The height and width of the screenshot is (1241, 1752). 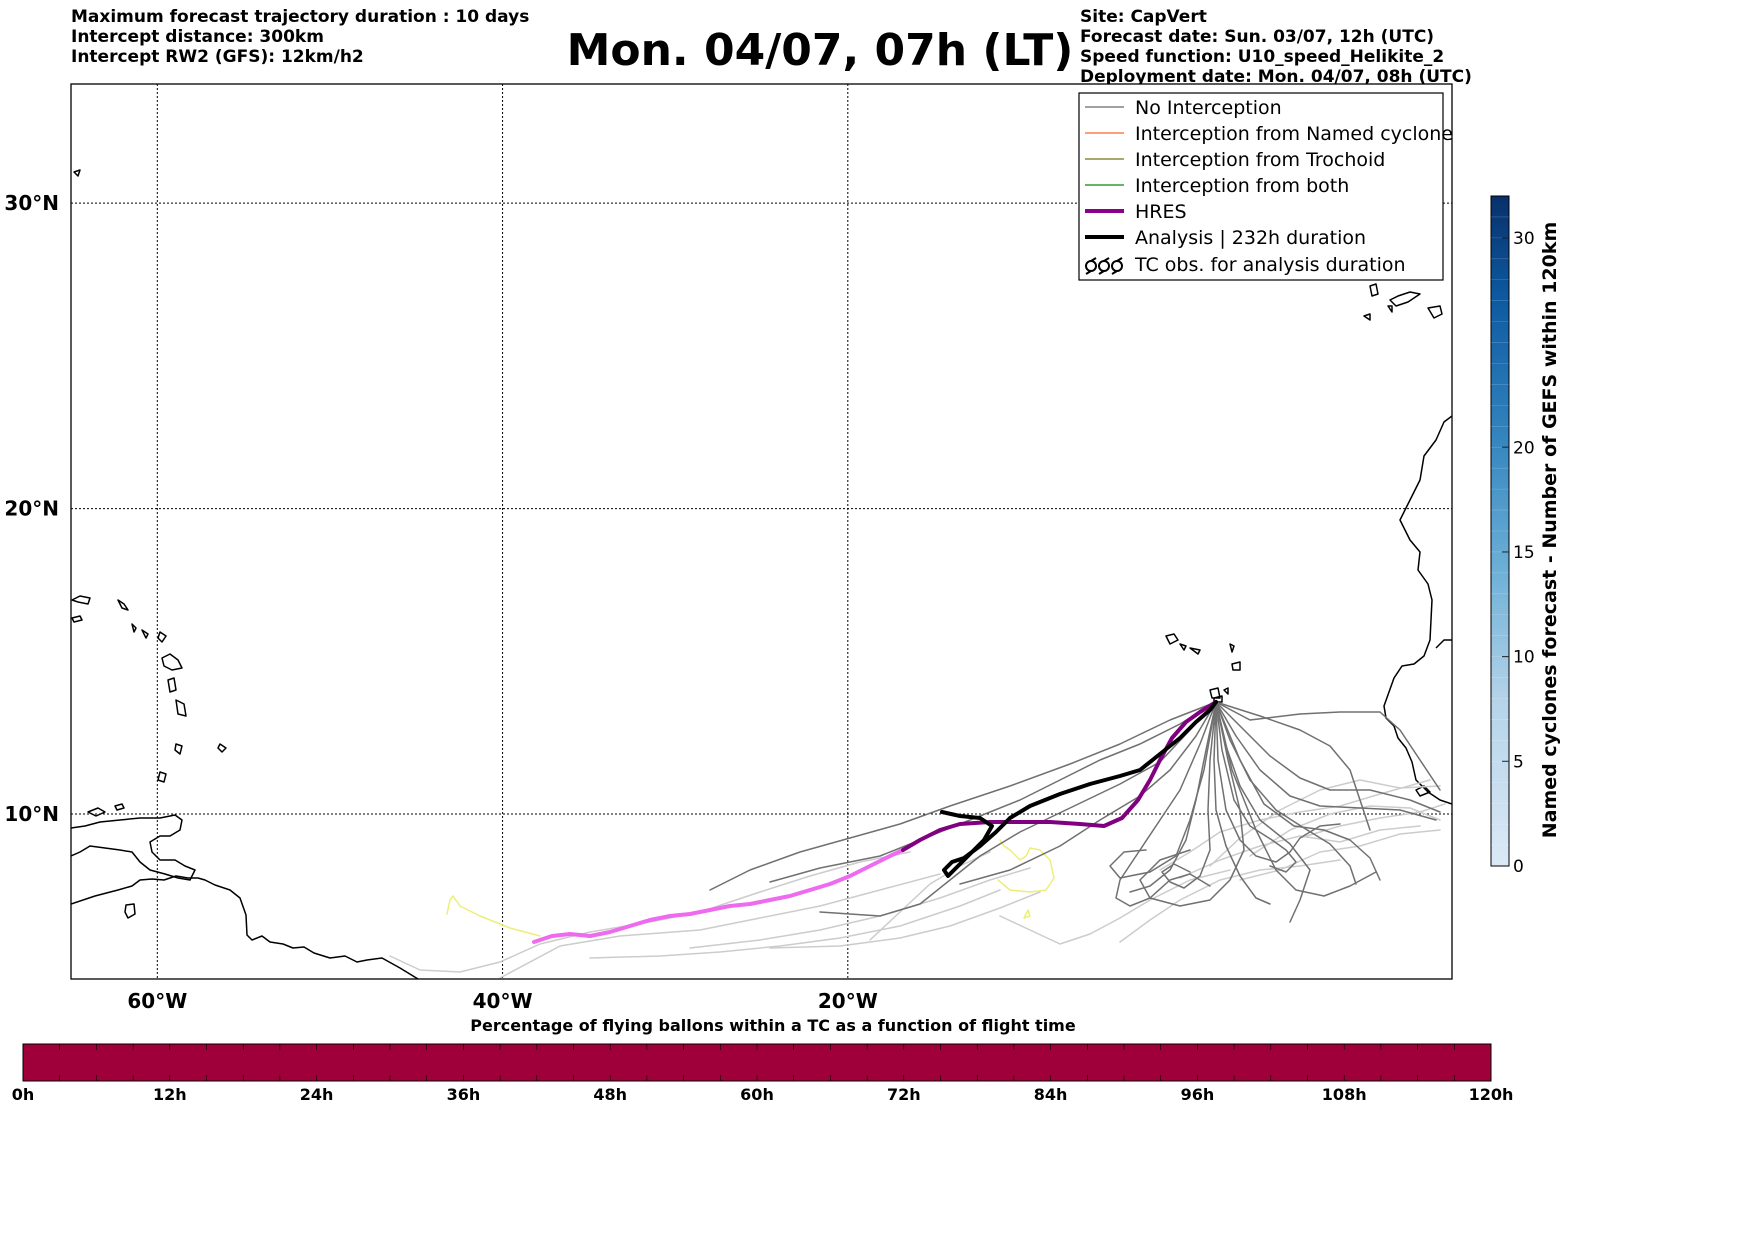 I want to click on legend-label-both: Interception from both, so click(x=1242, y=186).